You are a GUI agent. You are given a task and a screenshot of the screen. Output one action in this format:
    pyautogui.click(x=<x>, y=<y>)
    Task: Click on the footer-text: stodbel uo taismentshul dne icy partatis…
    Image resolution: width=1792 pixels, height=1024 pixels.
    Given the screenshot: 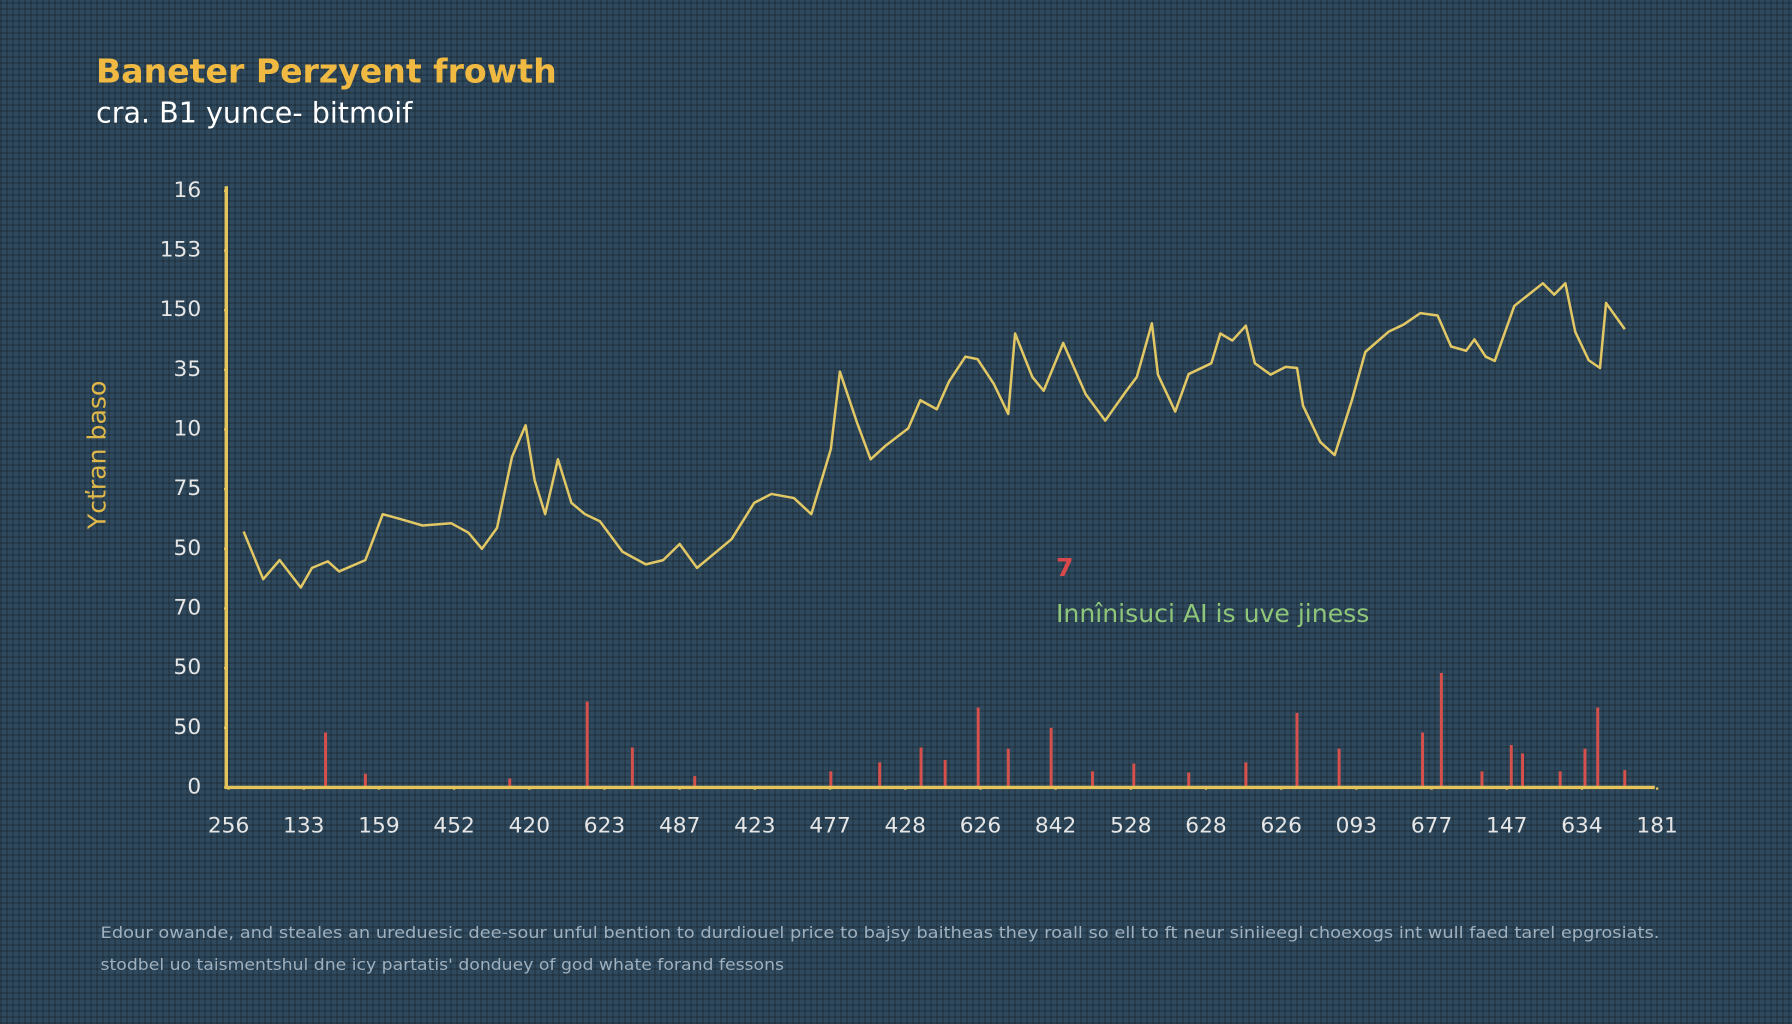 What is the action you would take?
    pyautogui.click(x=442, y=964)
    